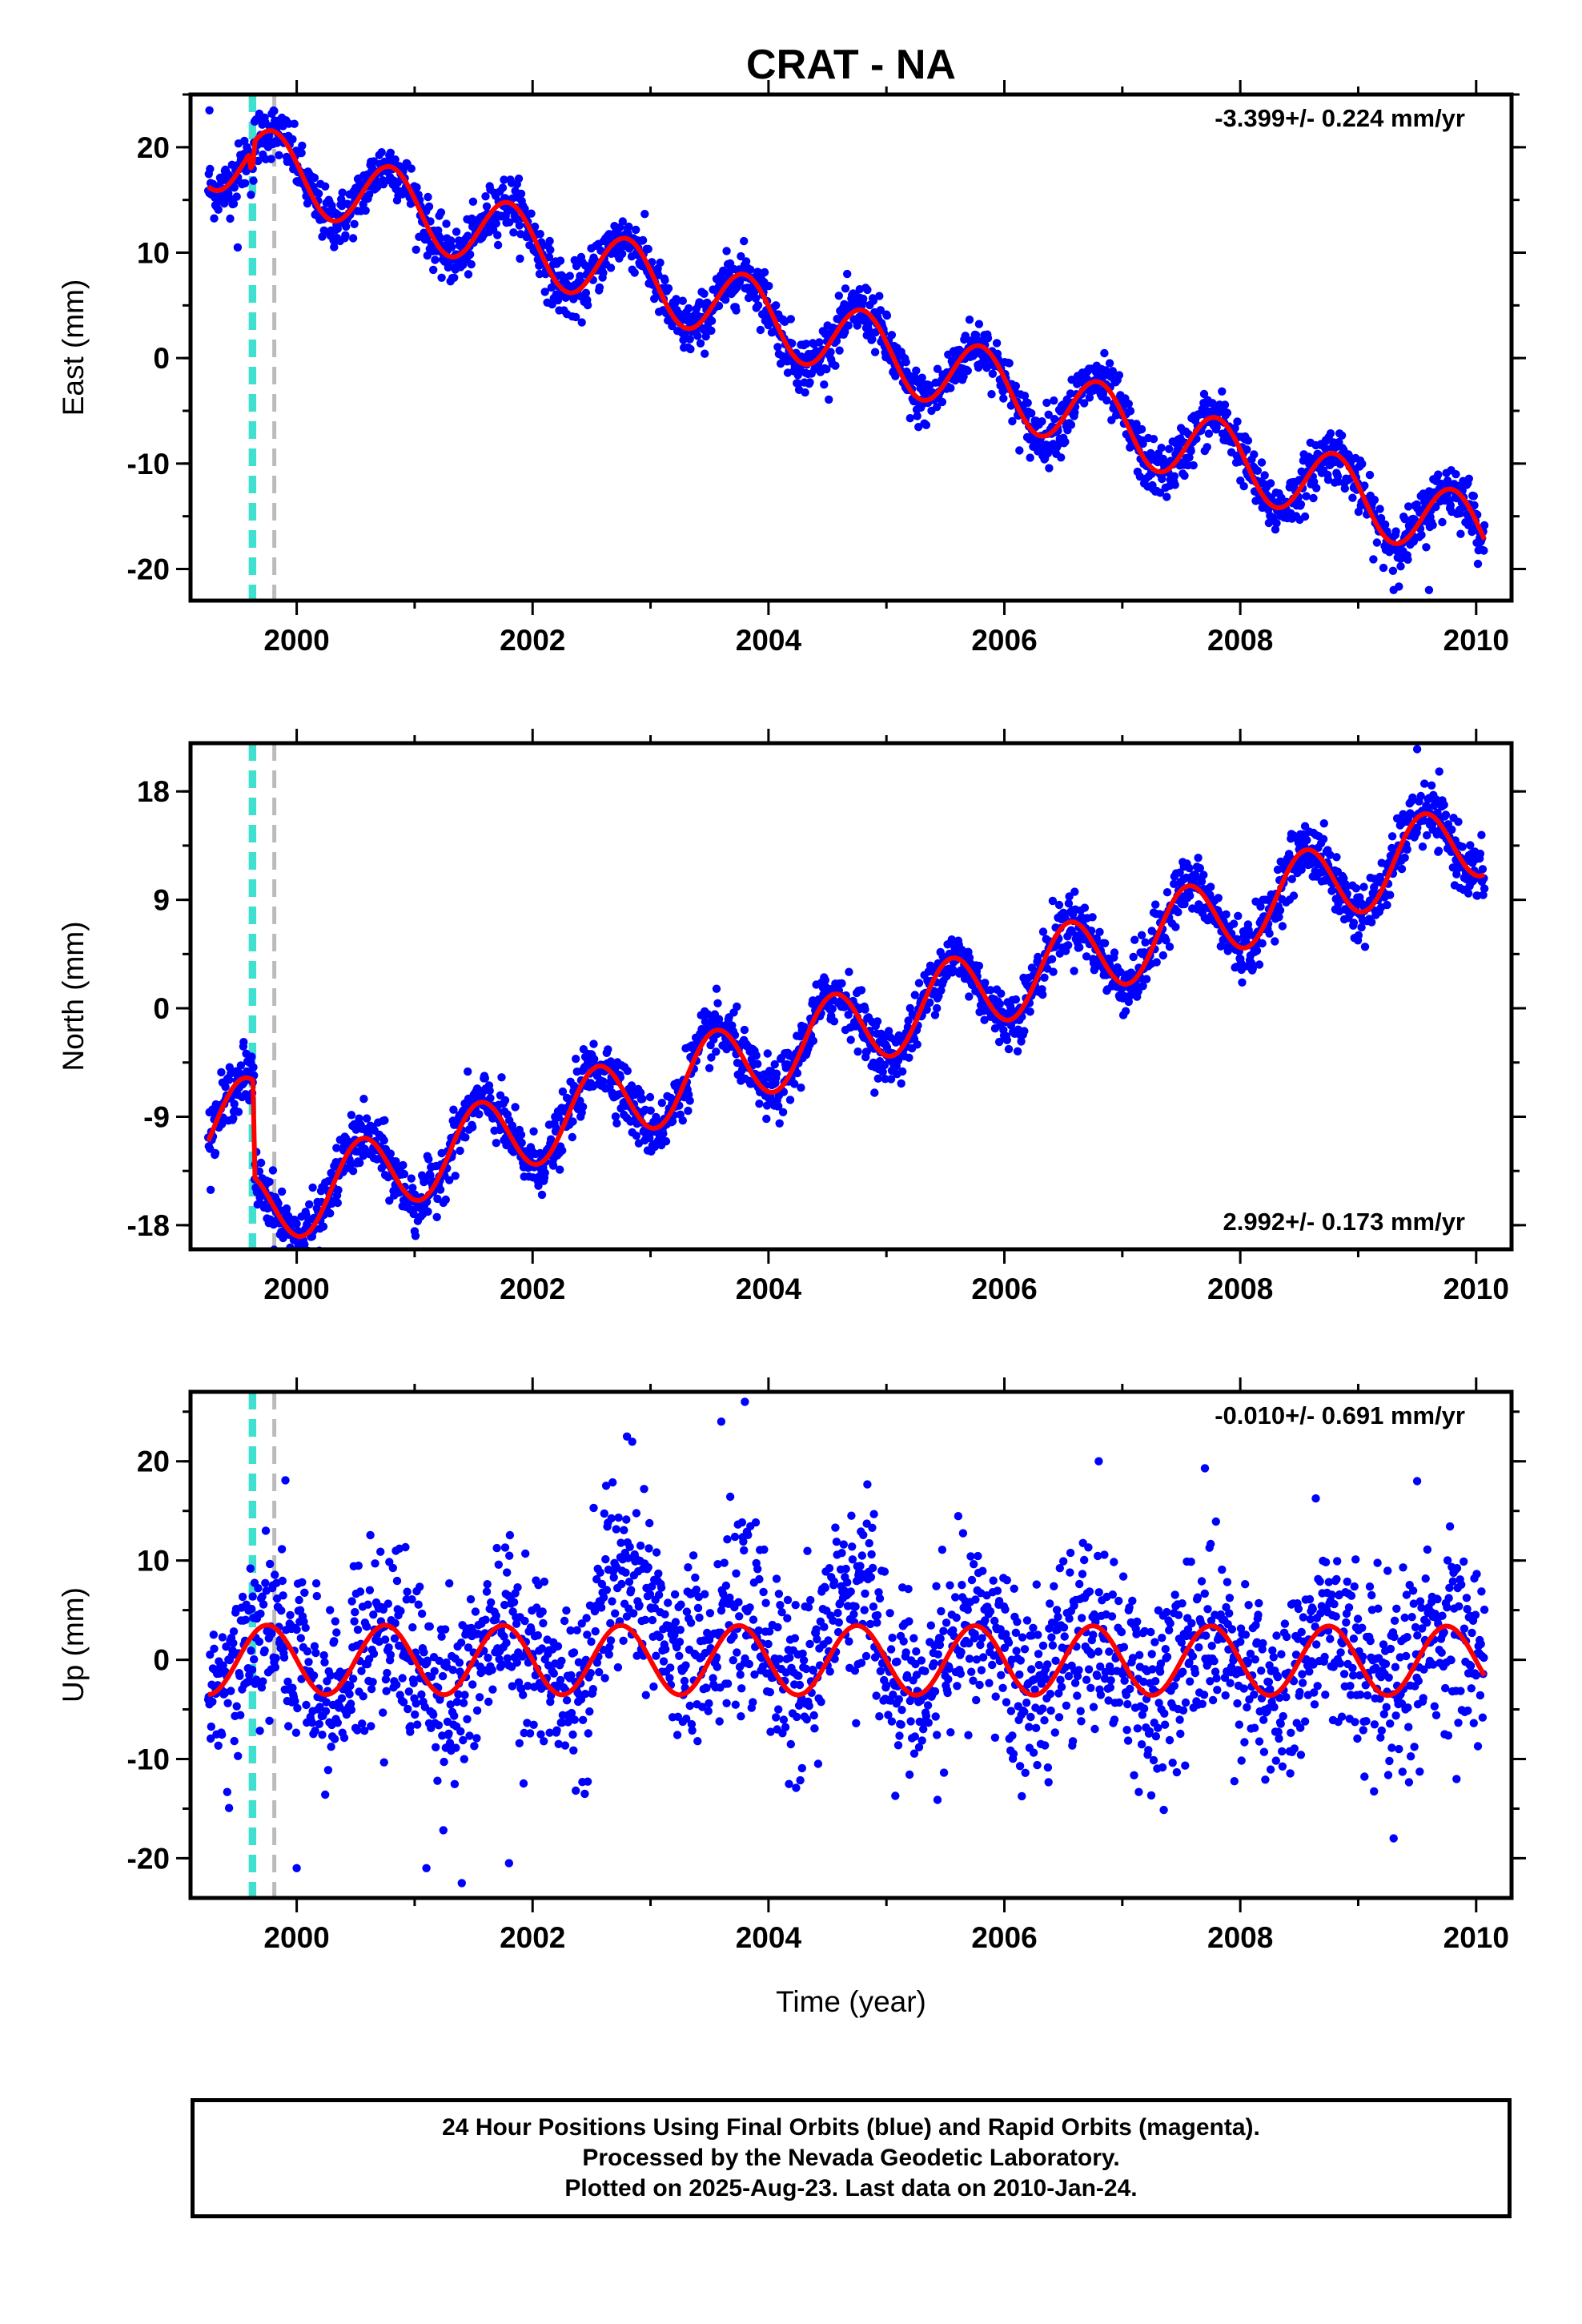  Describe the element at coordinates (148, 1225) in the screenshot. I see `y-tick-label: -18` at that location.